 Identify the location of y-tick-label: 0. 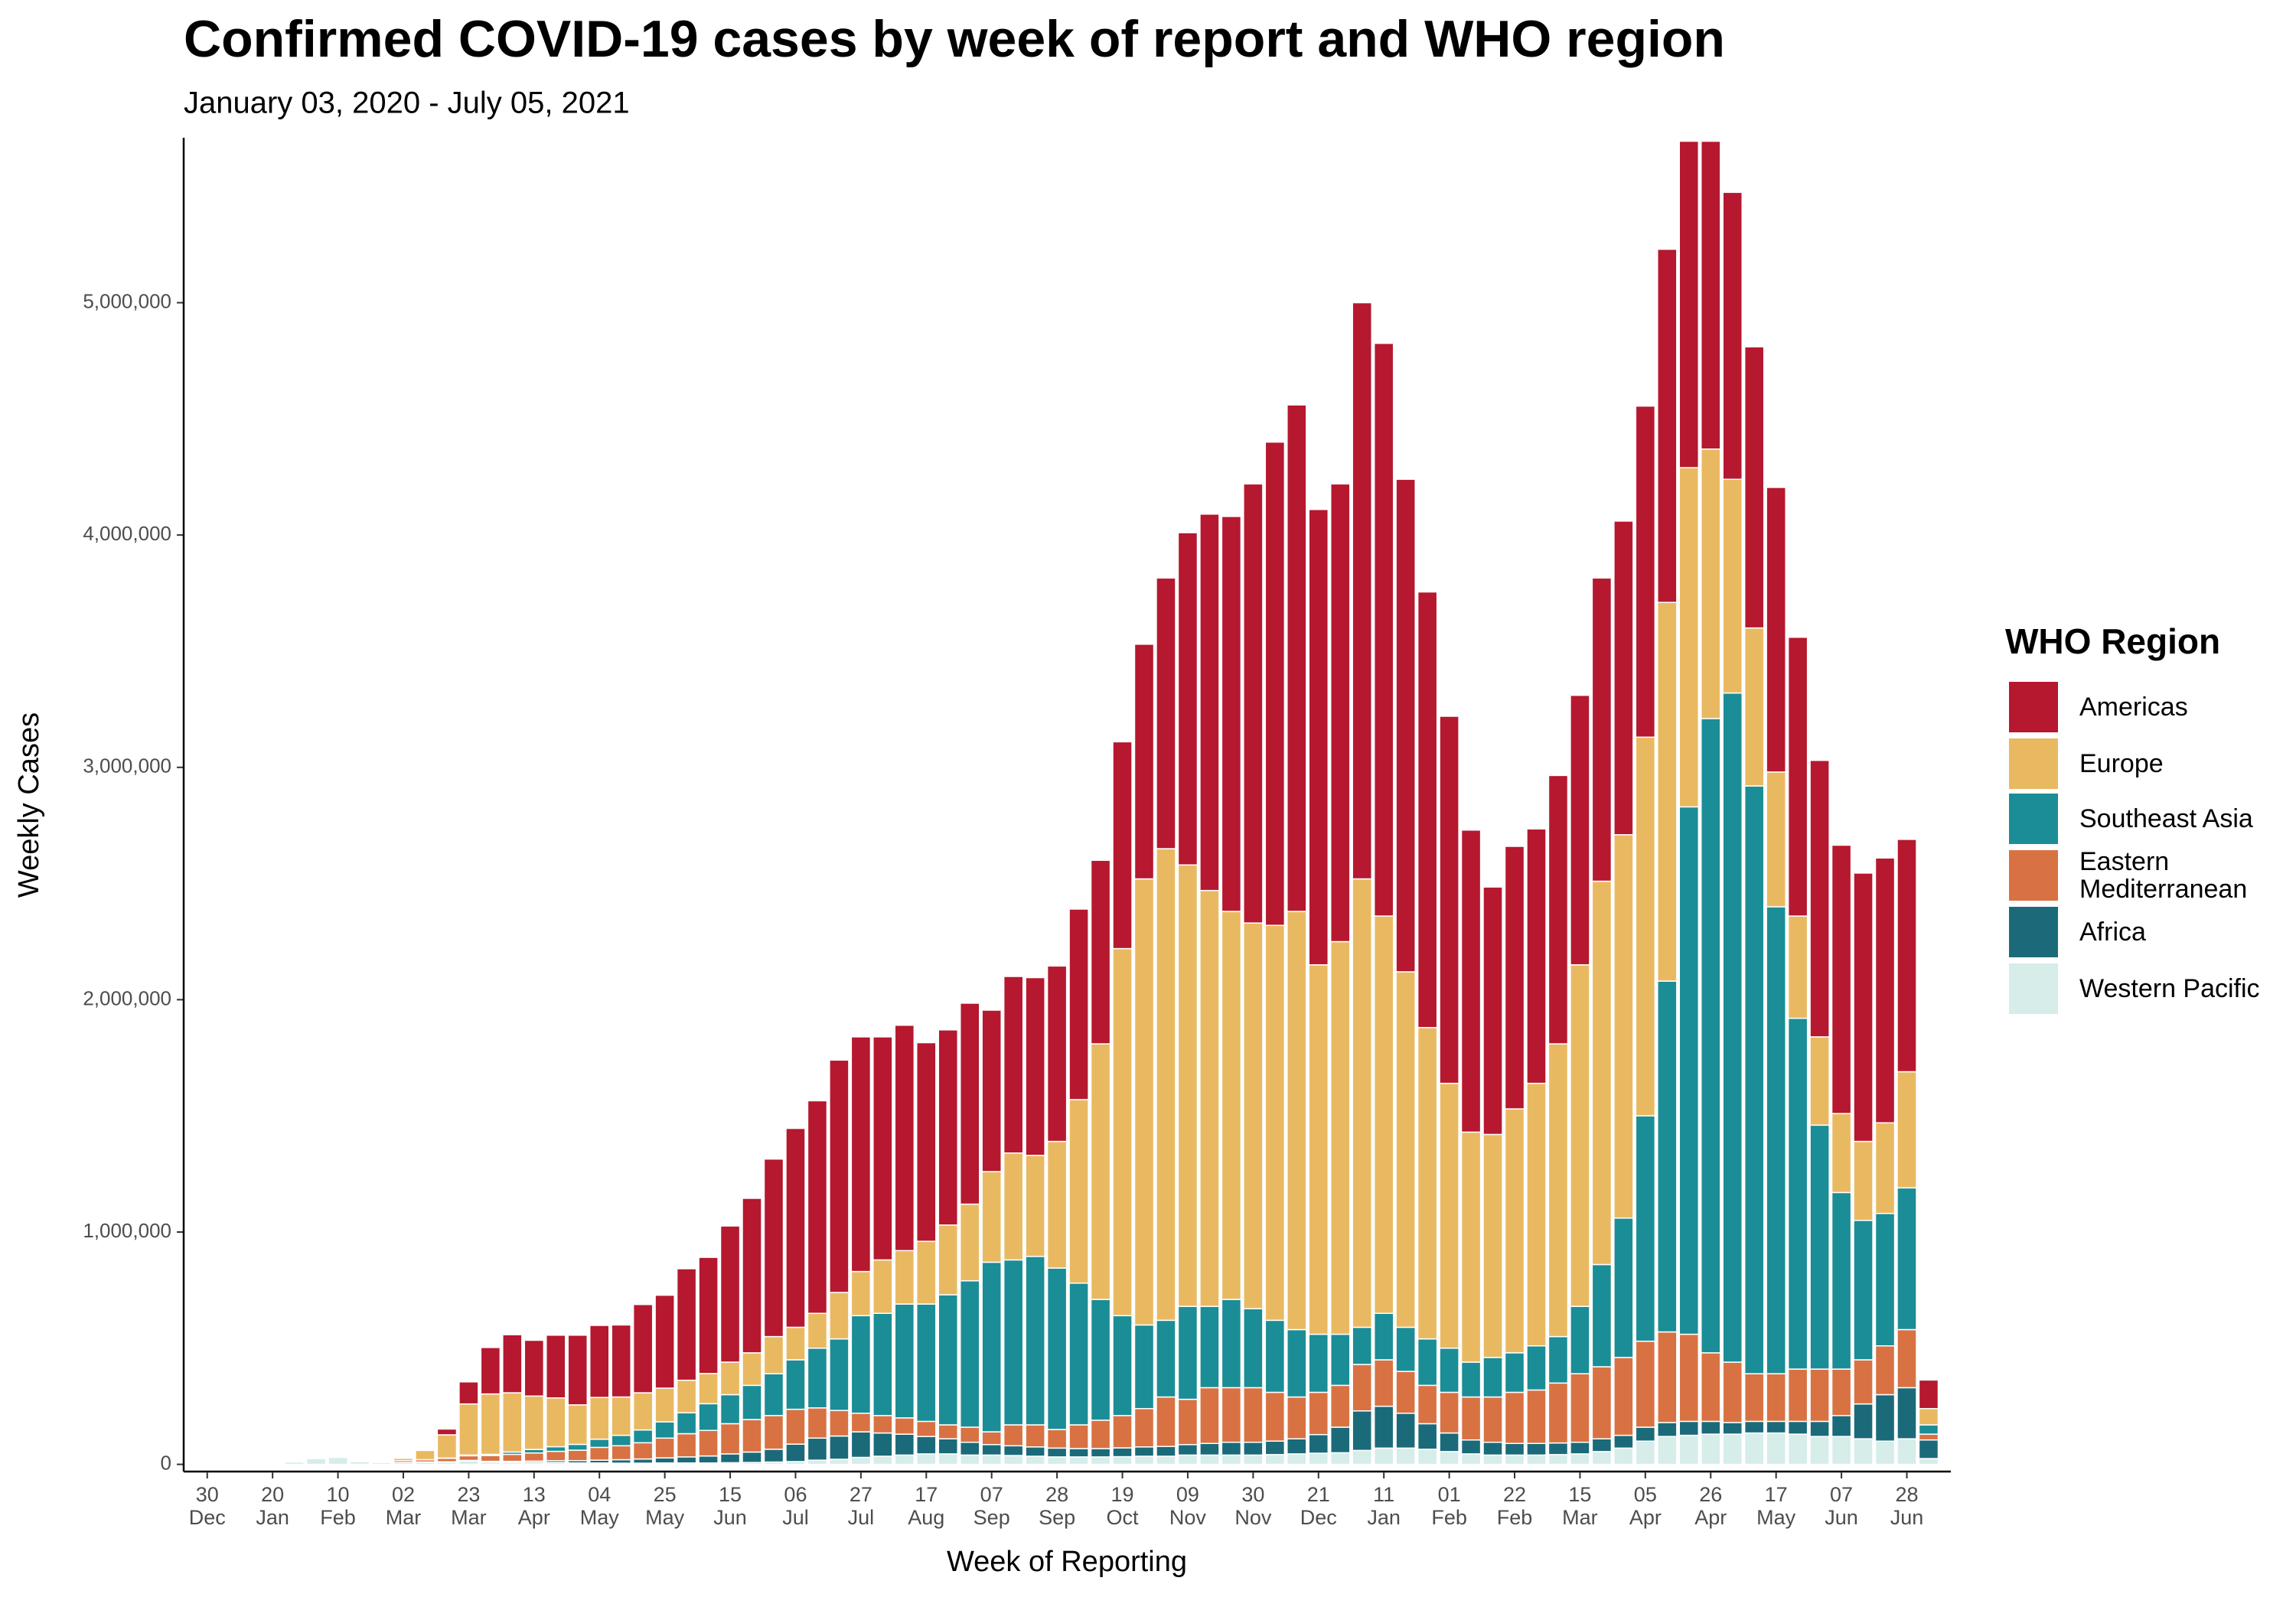
(166, 1462).